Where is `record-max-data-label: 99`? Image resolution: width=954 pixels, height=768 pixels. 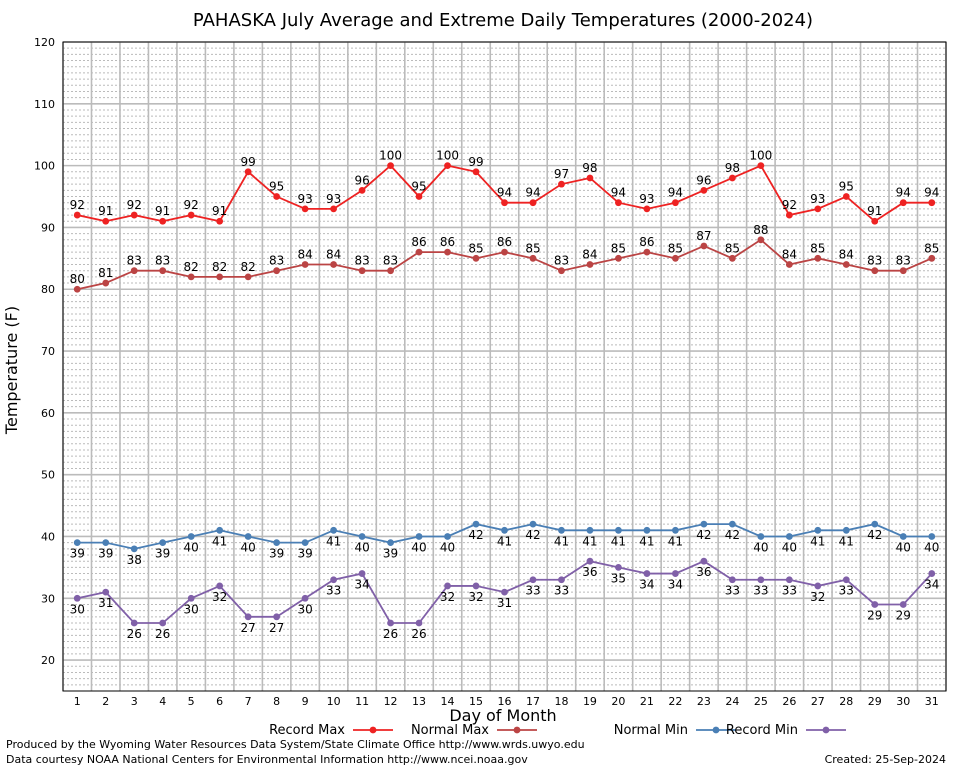
record-max-data-label: 99 is located at coordinates (248, 162).